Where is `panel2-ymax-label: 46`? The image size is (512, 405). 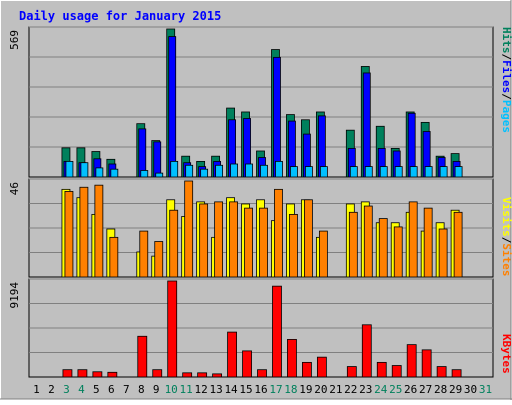 panel2-ymax-label: 46 is located at coordinates (14, 188).